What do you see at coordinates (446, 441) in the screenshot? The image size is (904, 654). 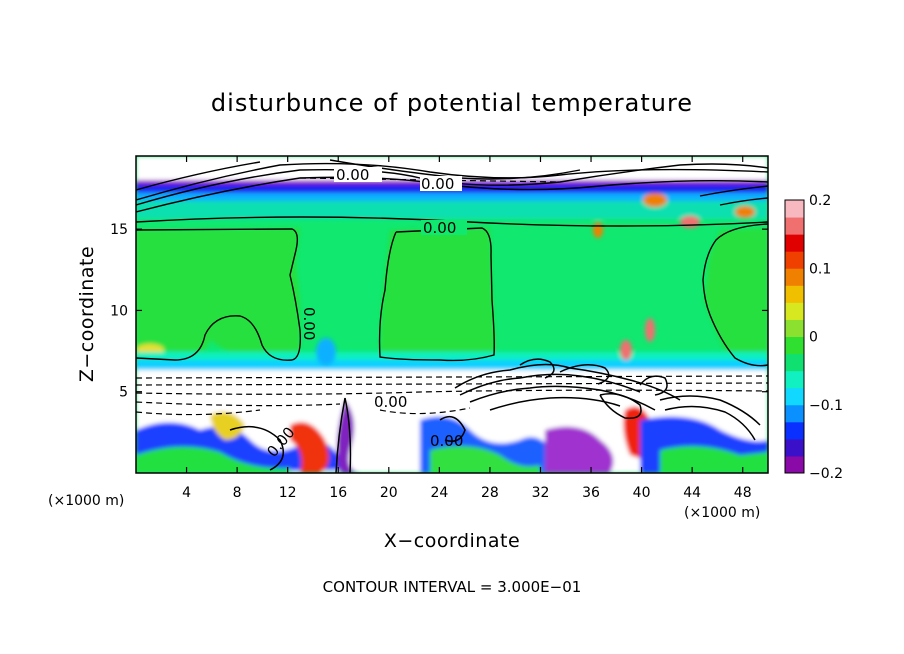 I see `contour-label-7: 0.00` at bounding box center [446, 441].